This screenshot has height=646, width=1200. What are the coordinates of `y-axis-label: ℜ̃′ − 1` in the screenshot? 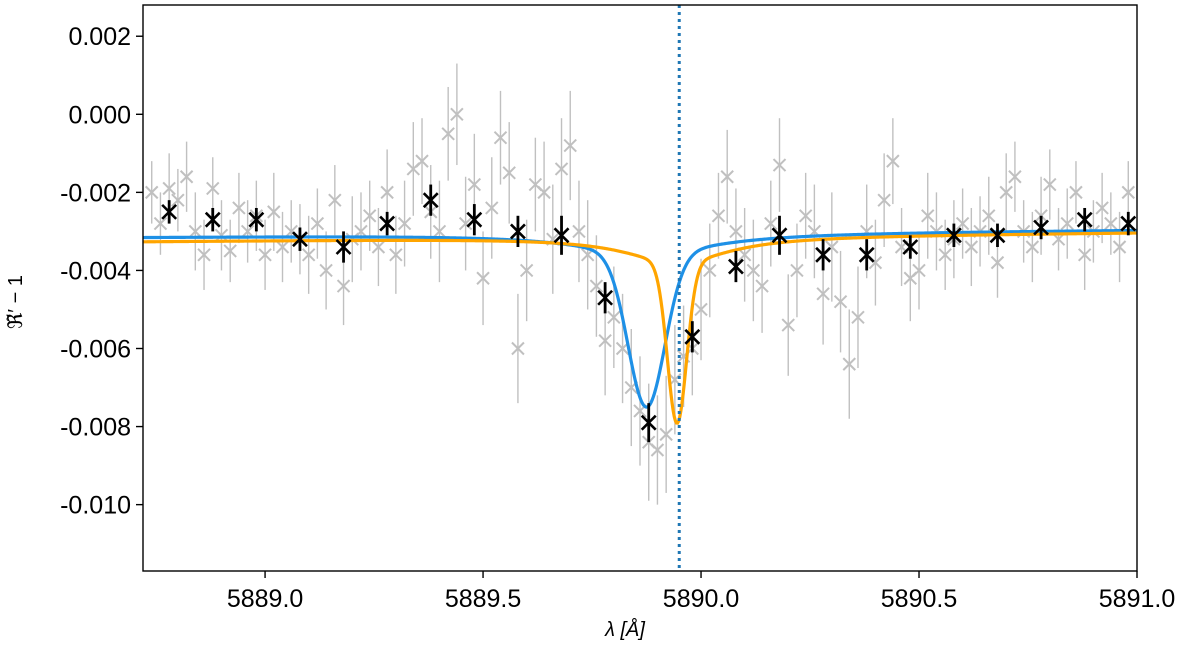 It's located at (16, 302).